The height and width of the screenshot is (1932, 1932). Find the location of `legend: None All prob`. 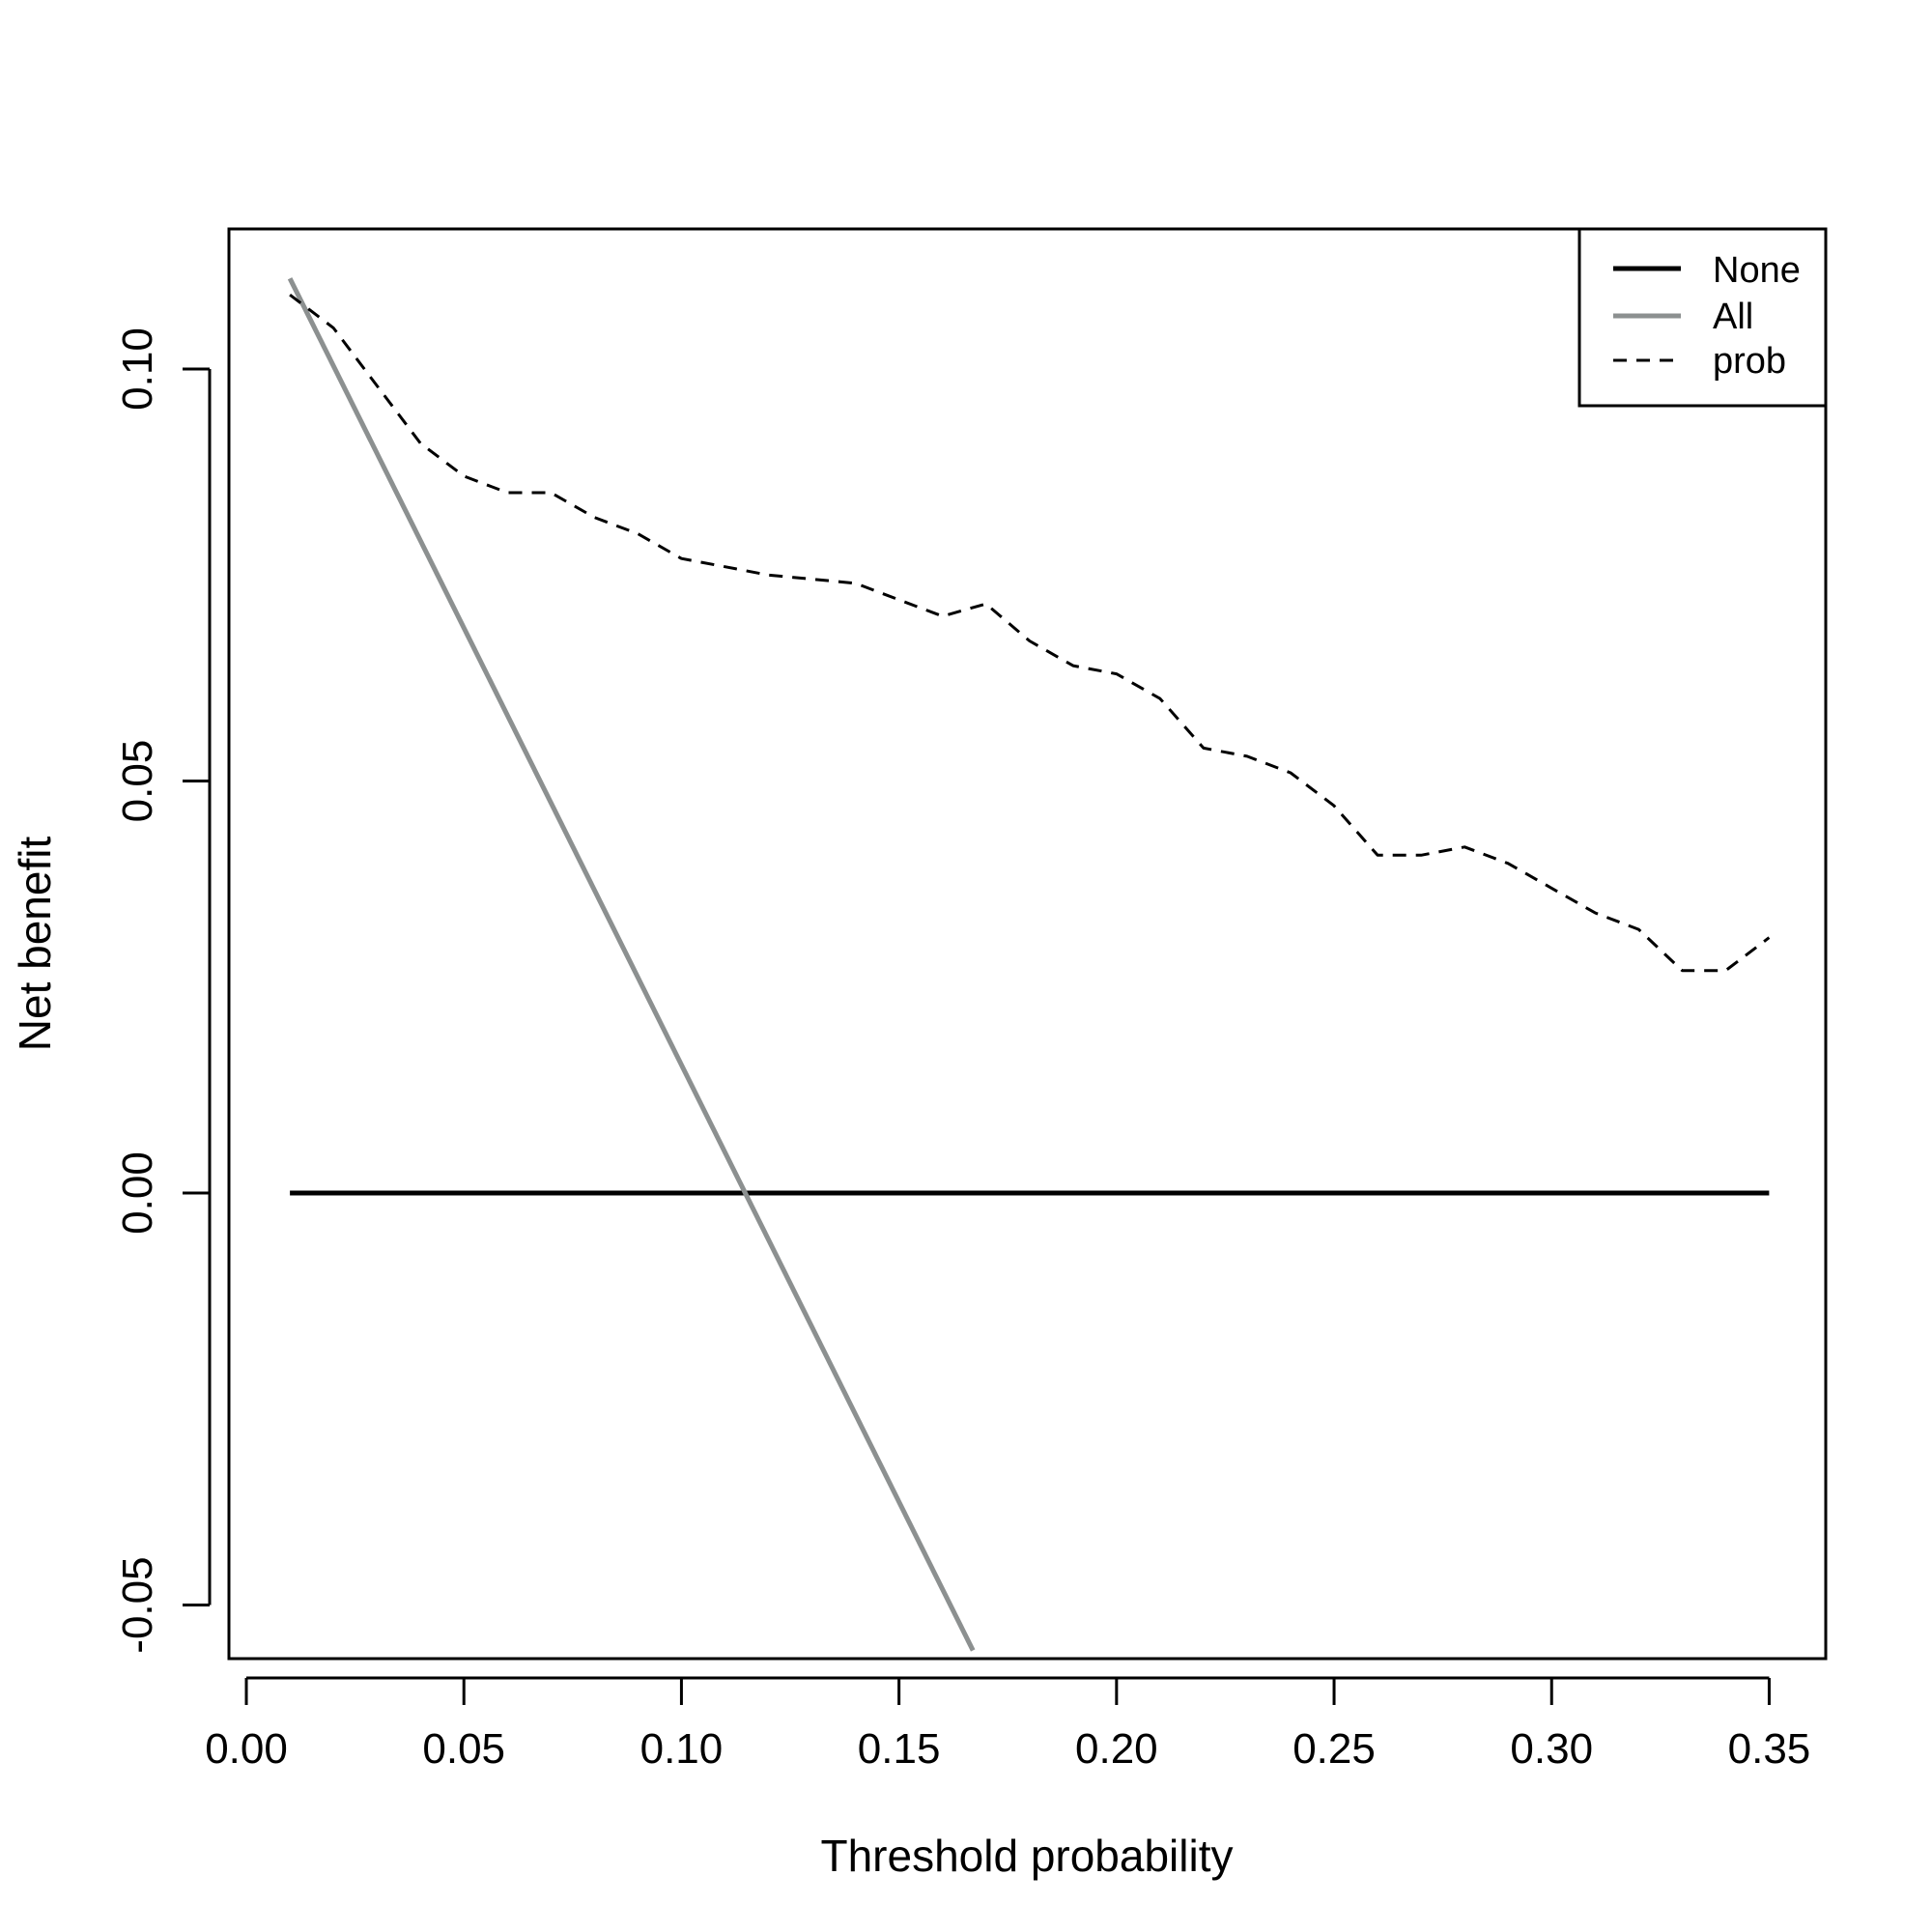

legend: None All prob is located at coordinates (1702, 317).